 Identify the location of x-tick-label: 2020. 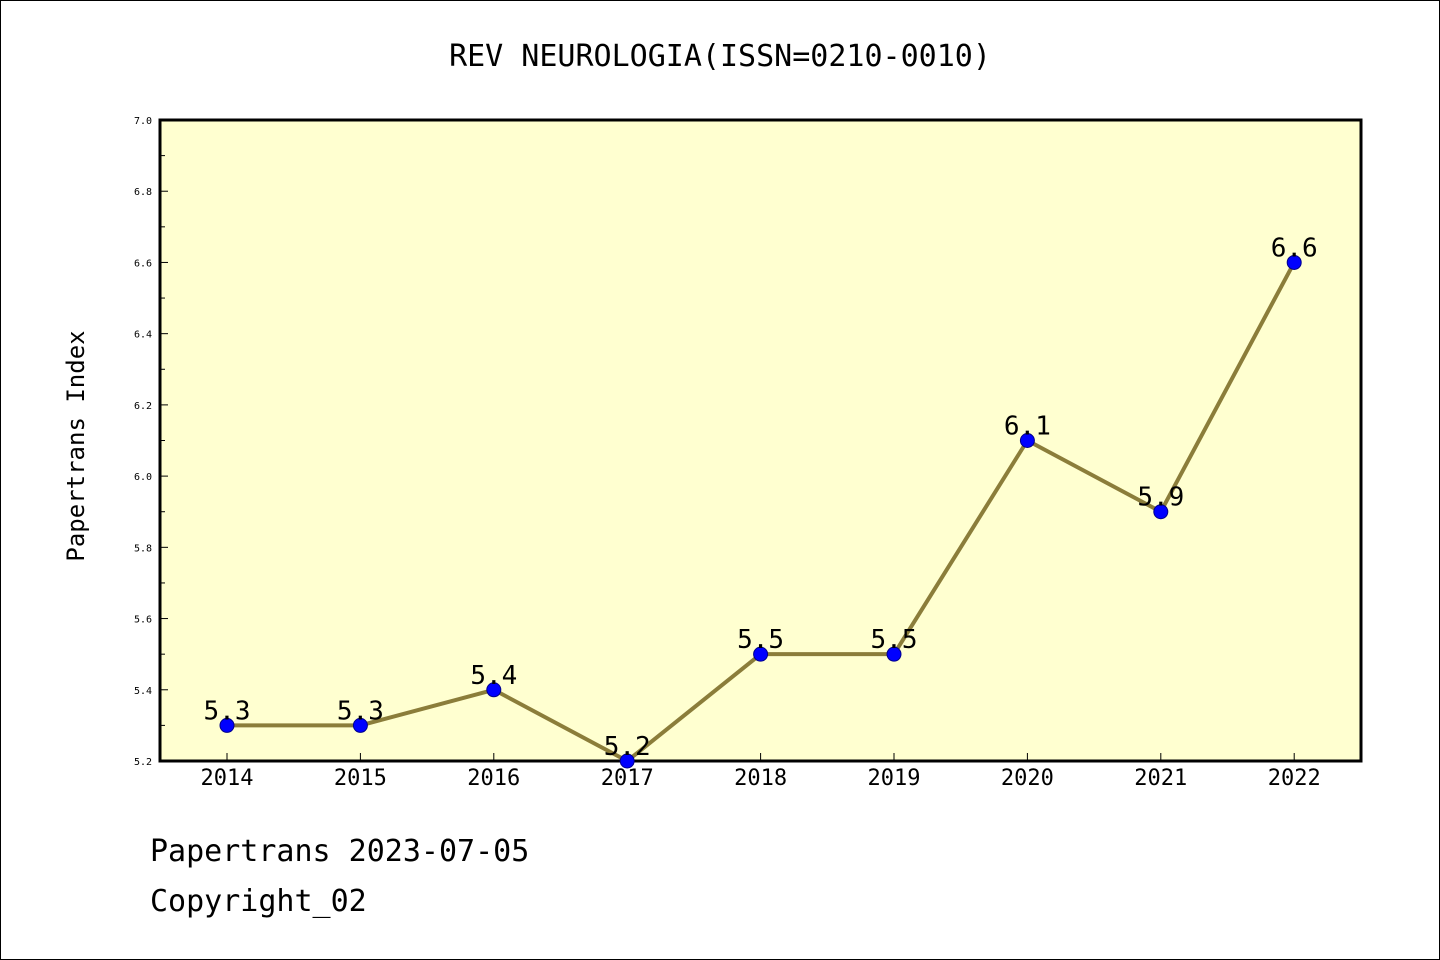
(1027, 778).